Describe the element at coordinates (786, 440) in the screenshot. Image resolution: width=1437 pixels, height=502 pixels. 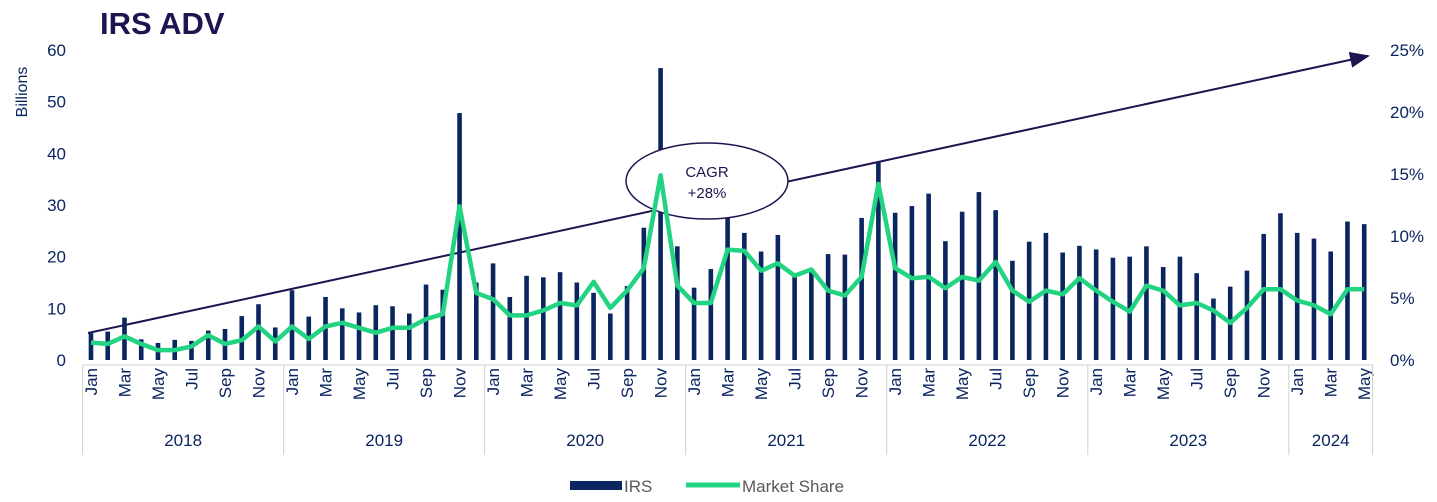
I see `group-label: 2021` at that location.